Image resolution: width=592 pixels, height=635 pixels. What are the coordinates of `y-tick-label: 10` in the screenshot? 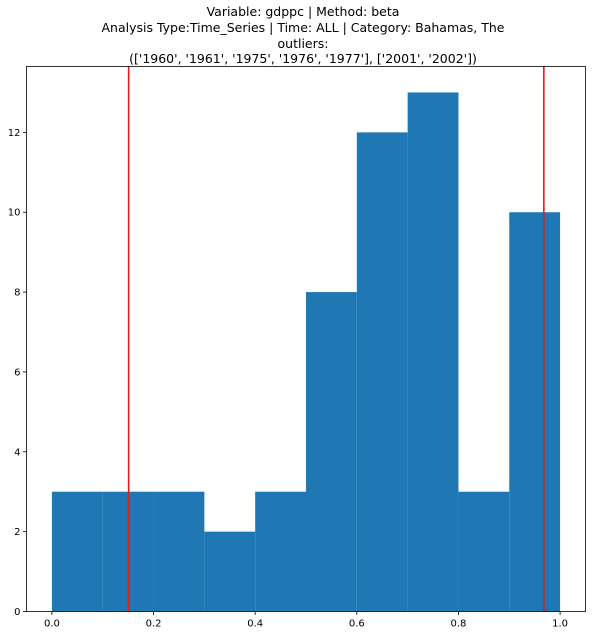 It's located at (14, 213).